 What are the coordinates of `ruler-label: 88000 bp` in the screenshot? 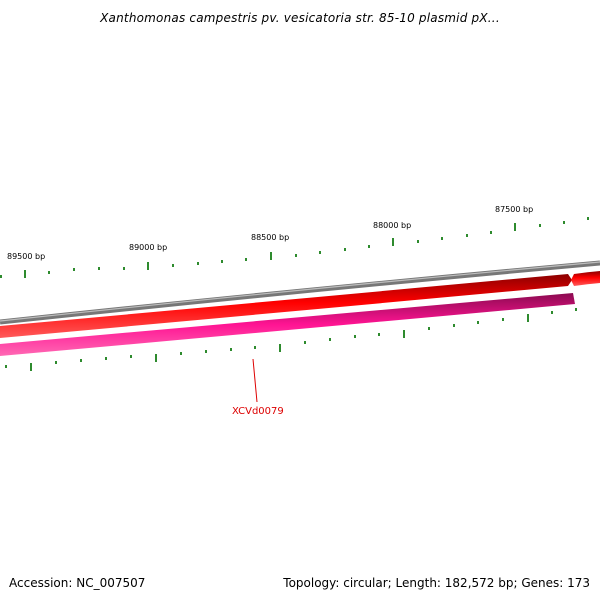 It's located at (392, 225).